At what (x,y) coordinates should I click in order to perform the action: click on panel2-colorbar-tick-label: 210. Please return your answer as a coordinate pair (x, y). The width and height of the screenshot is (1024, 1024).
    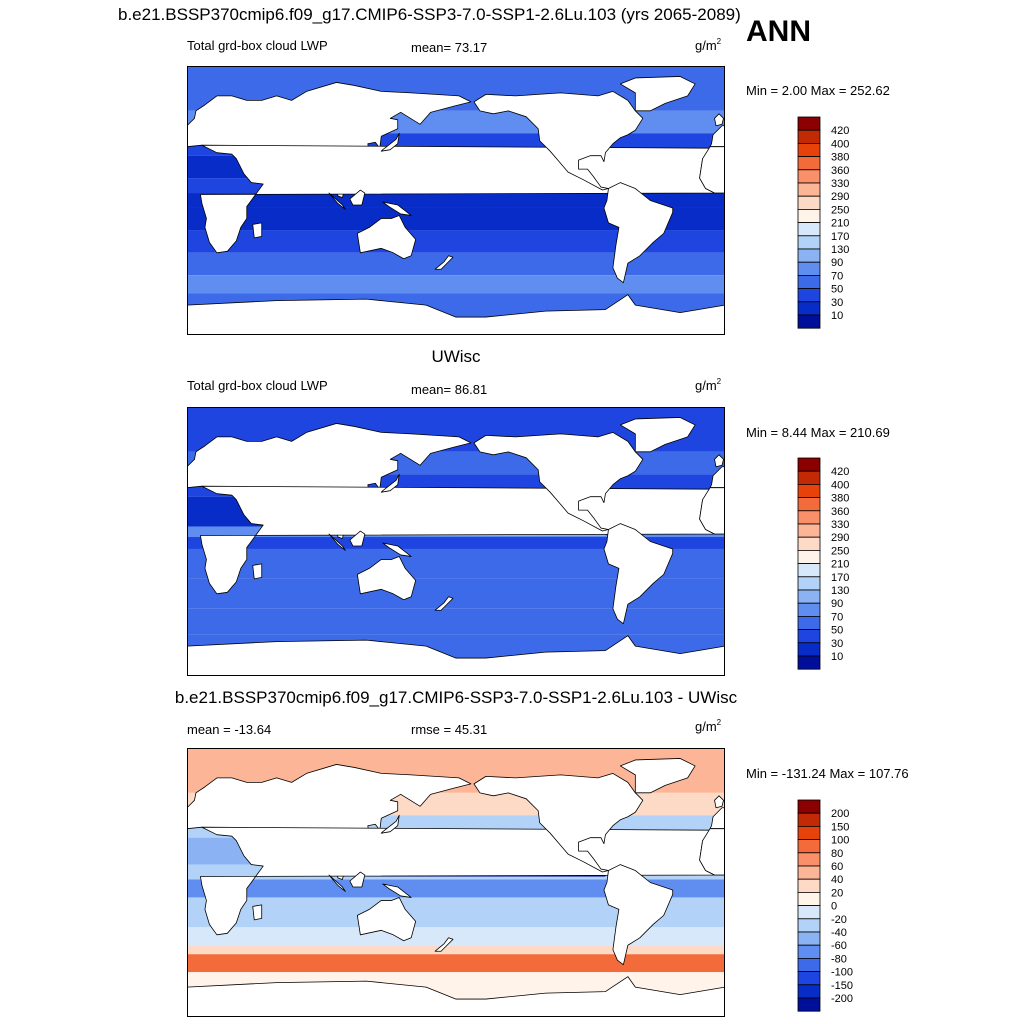
    Looking at the image, I should click on (840, 565).